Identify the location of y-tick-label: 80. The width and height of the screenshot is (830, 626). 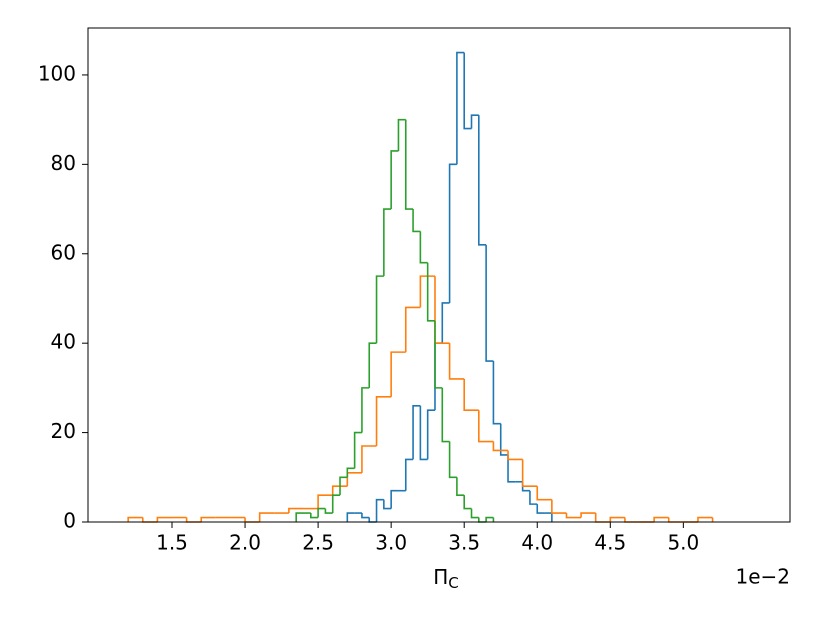
(63, 163).